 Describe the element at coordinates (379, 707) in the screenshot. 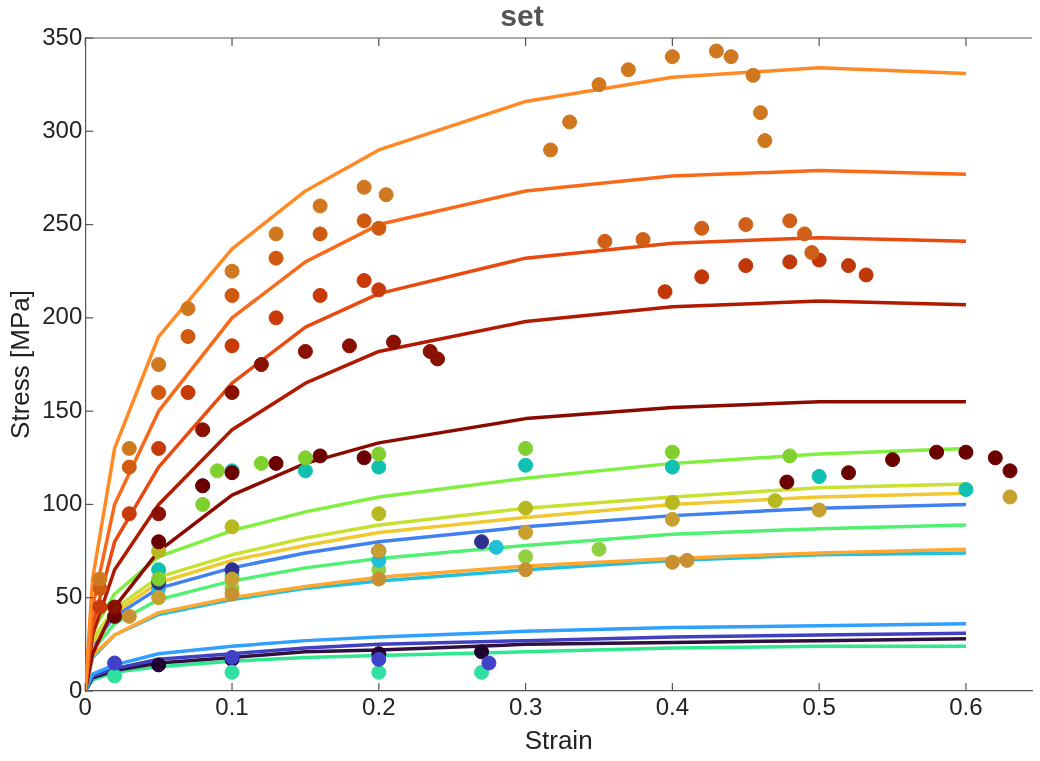

I see `x-tick-label: 0.2` at that location.